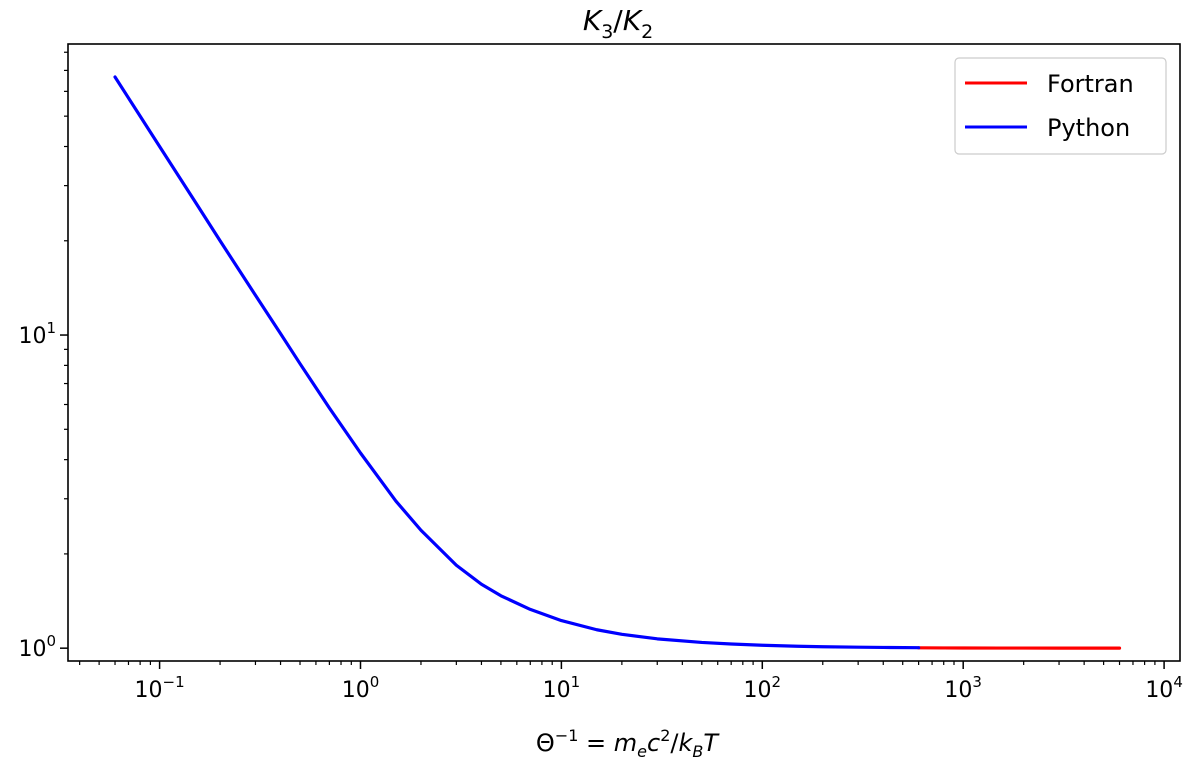 This screenshot has height=758, width=1200. What do you see at coordinates (37, 334) in the screenshot?
I see `y-tick-label: 10¹` at bounding box center [37, 334].